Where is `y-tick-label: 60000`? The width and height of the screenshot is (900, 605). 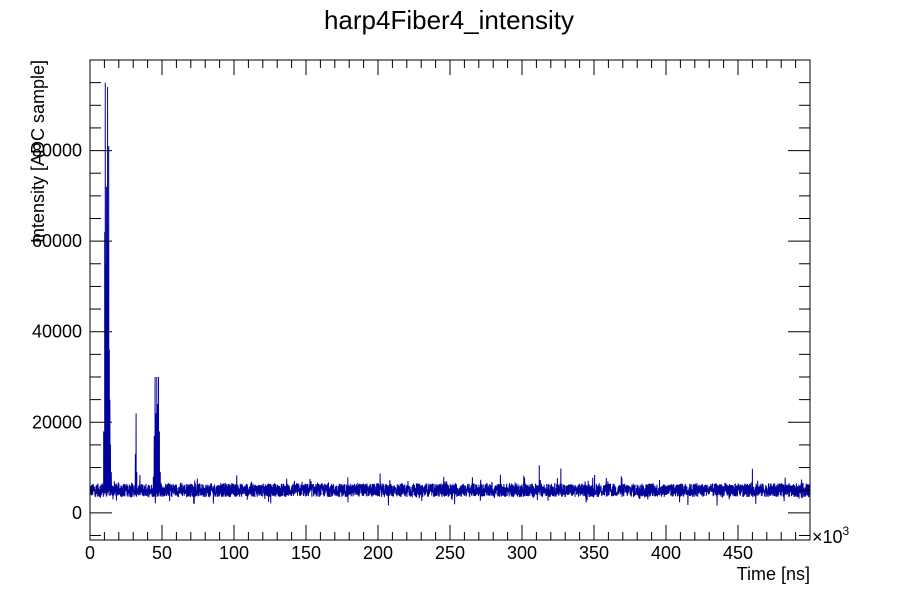
y-tick-label: 60000 is located at coordinates (57, 241).